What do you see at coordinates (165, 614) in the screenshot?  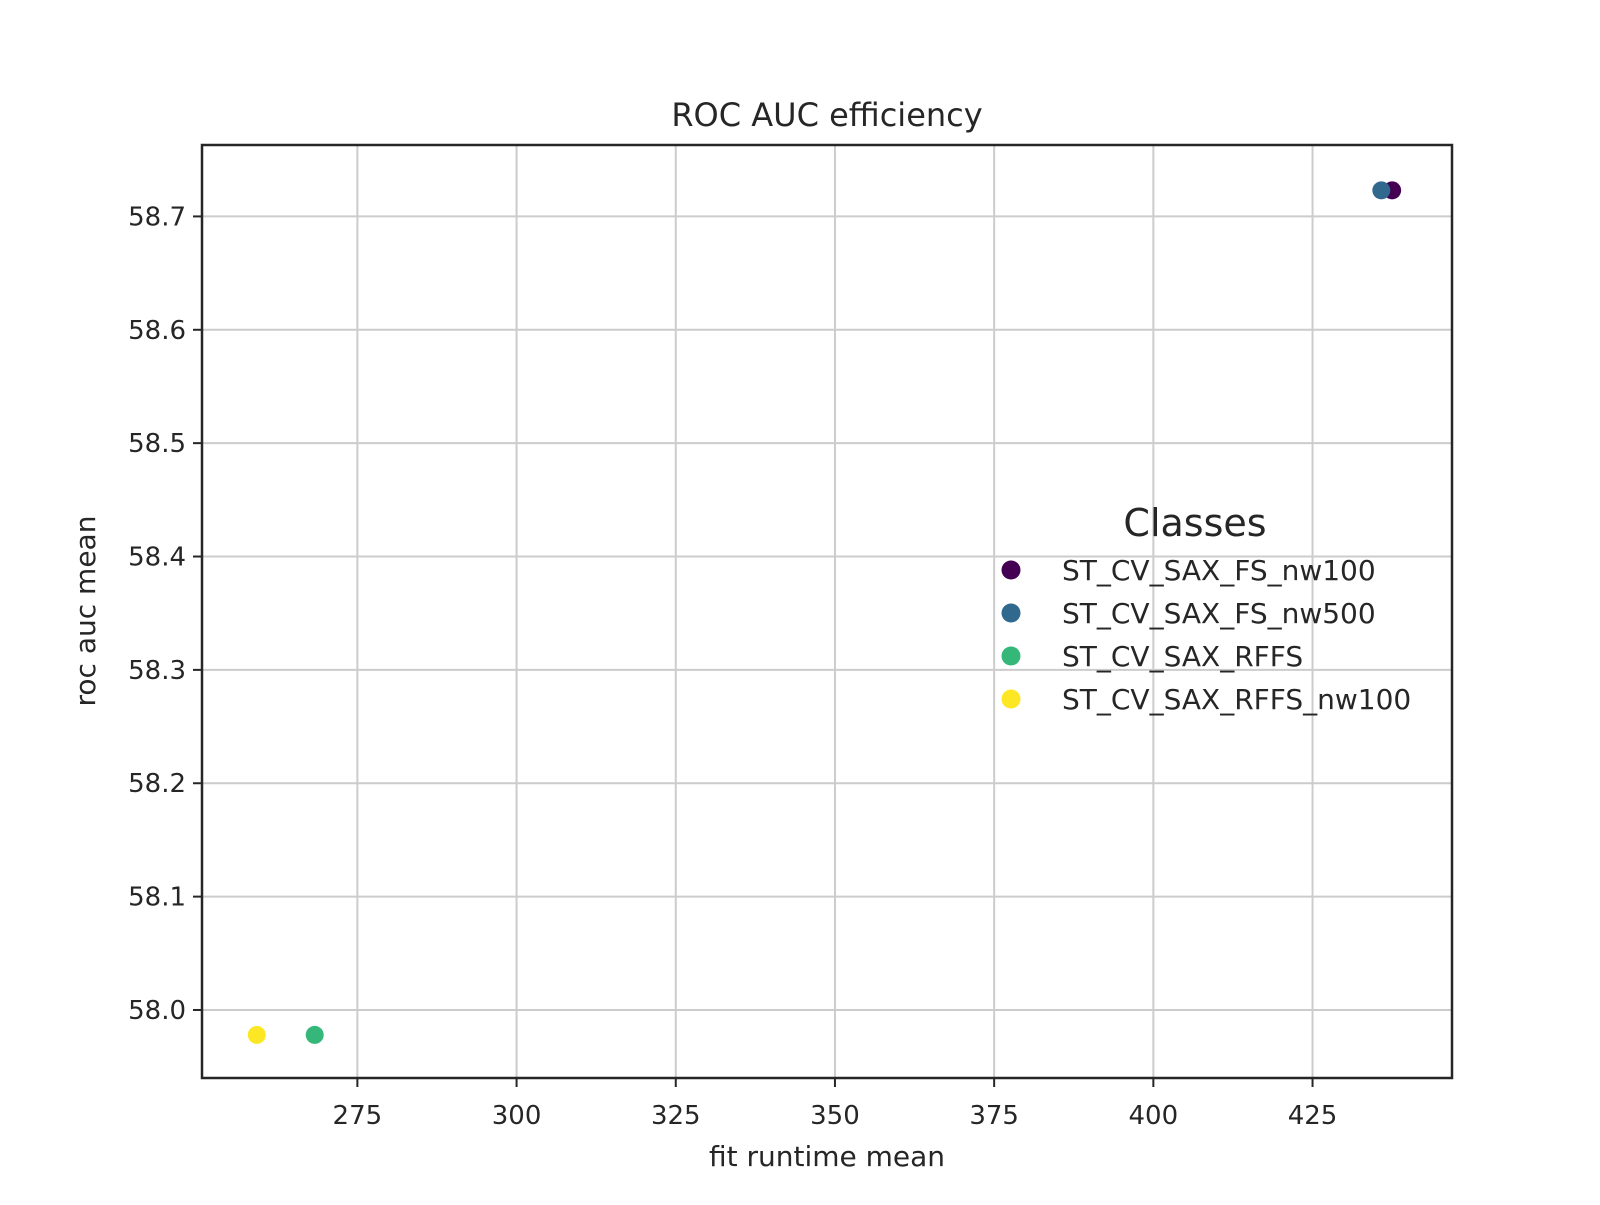 I see `y-axis-ticks: 58.0 58.1 58.2 58.3 58.4 58.5 58.6 58.7` at bounding box center [165, 614].